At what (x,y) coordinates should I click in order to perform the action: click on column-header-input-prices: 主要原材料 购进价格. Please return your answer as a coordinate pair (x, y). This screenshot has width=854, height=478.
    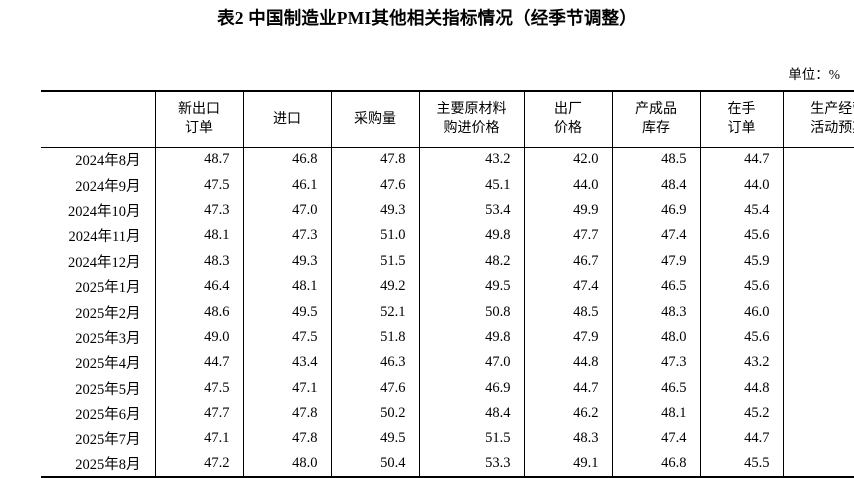
    Looking at the image, I should click on (471, 119).